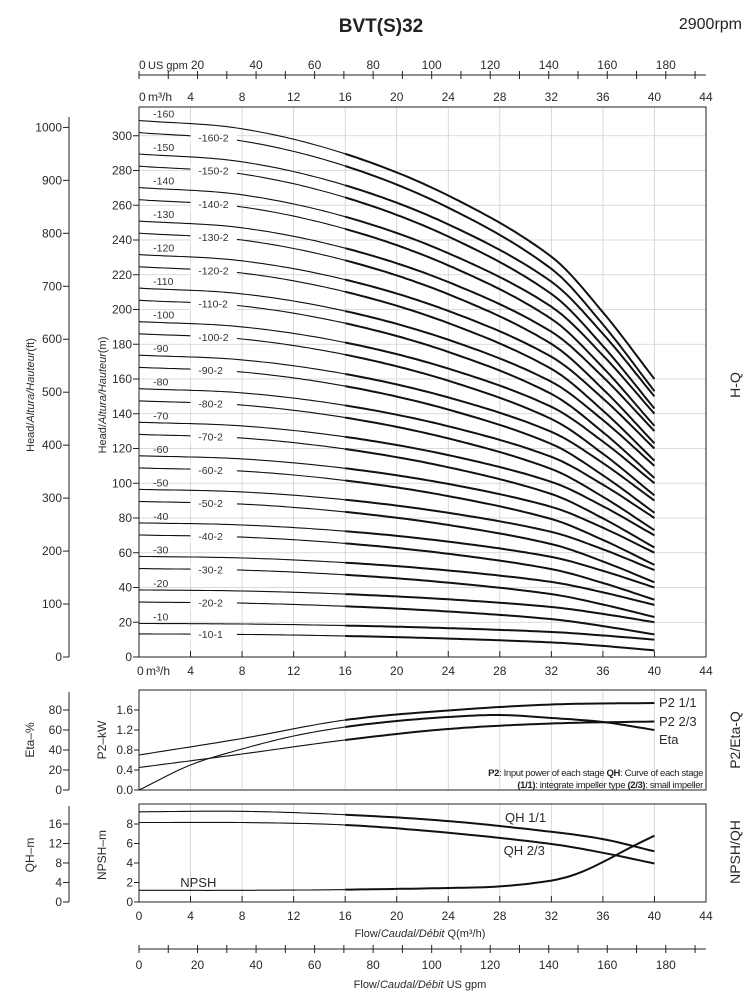 The height and width of the screenshot is (1000, 749). Describe the element at coordinates (129, 863) in the screenshot. I see `npsh-tick-label: 4` at that location.